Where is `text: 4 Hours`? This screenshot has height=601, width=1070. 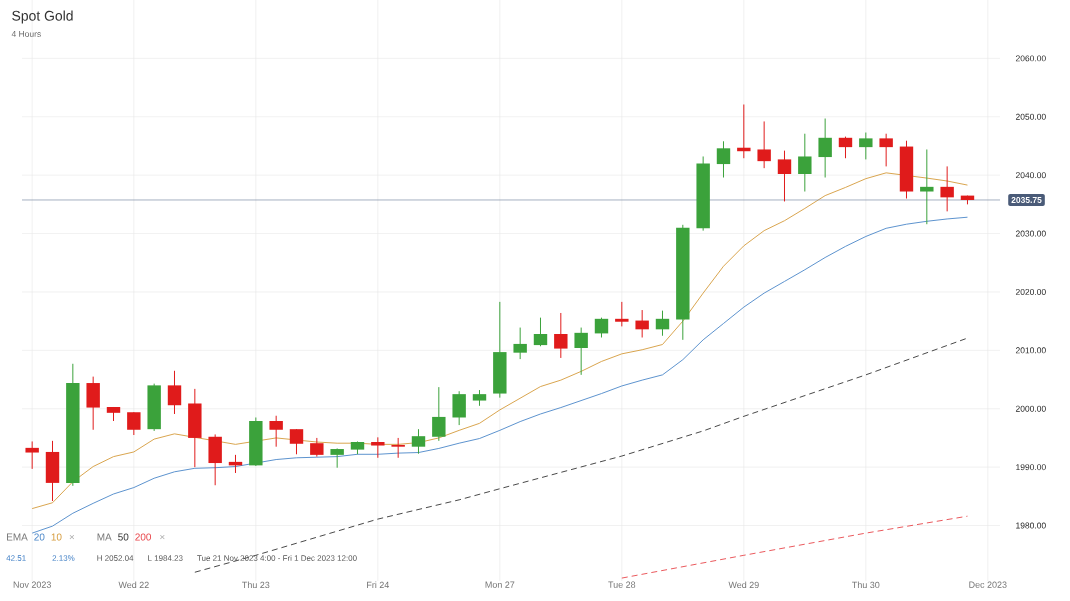 text: 4 Hours is located at coordinates (26, 34).